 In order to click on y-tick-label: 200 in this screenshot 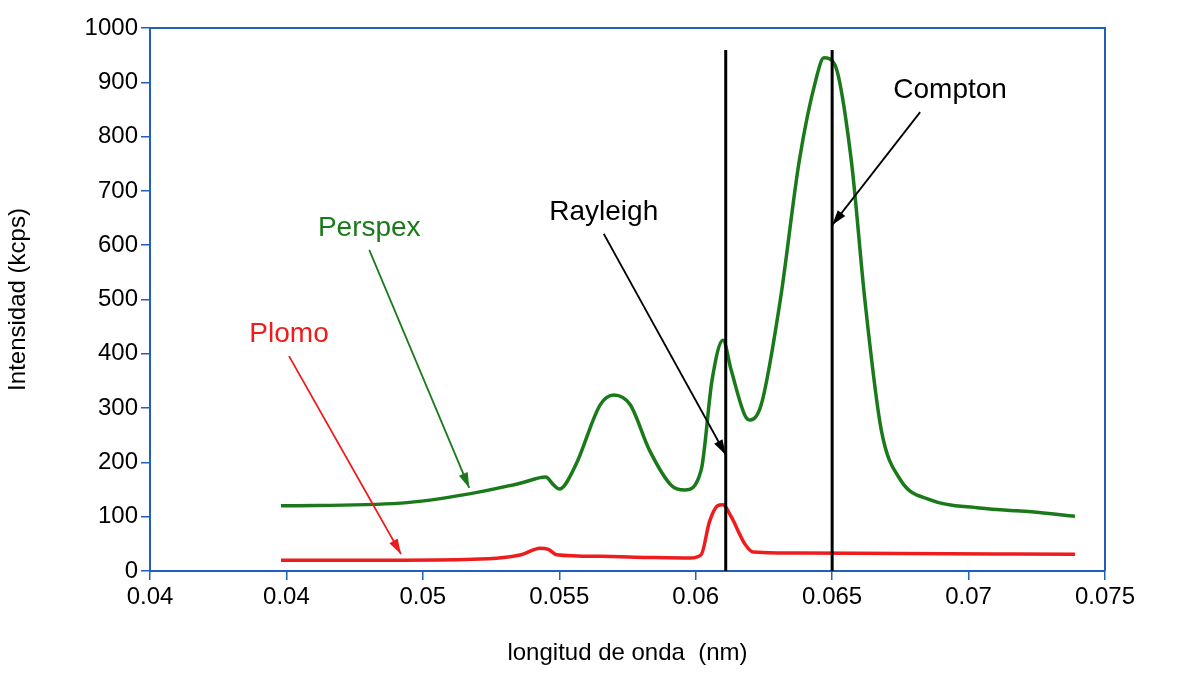, I will do `click(117, 461)`.